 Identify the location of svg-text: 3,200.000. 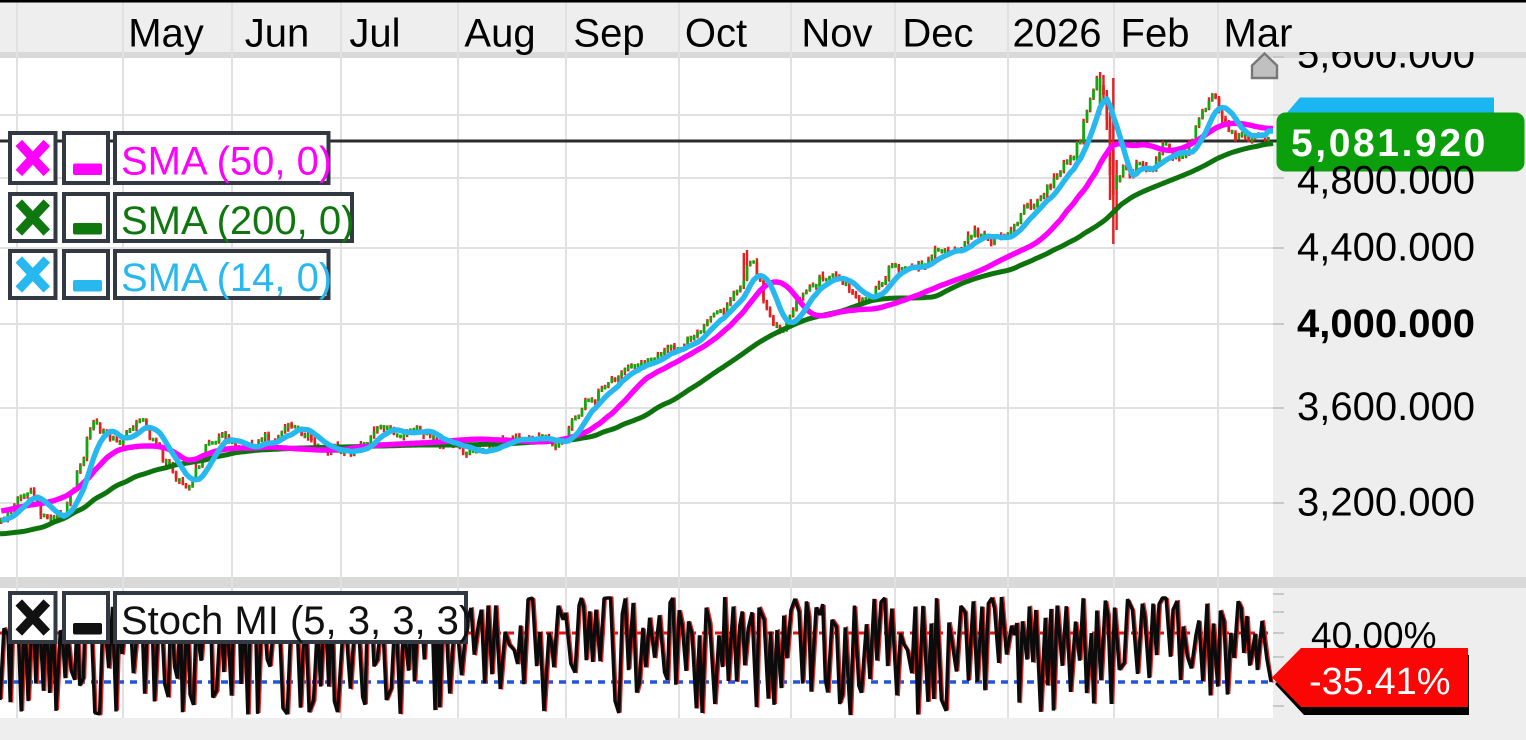
(1386, 503).